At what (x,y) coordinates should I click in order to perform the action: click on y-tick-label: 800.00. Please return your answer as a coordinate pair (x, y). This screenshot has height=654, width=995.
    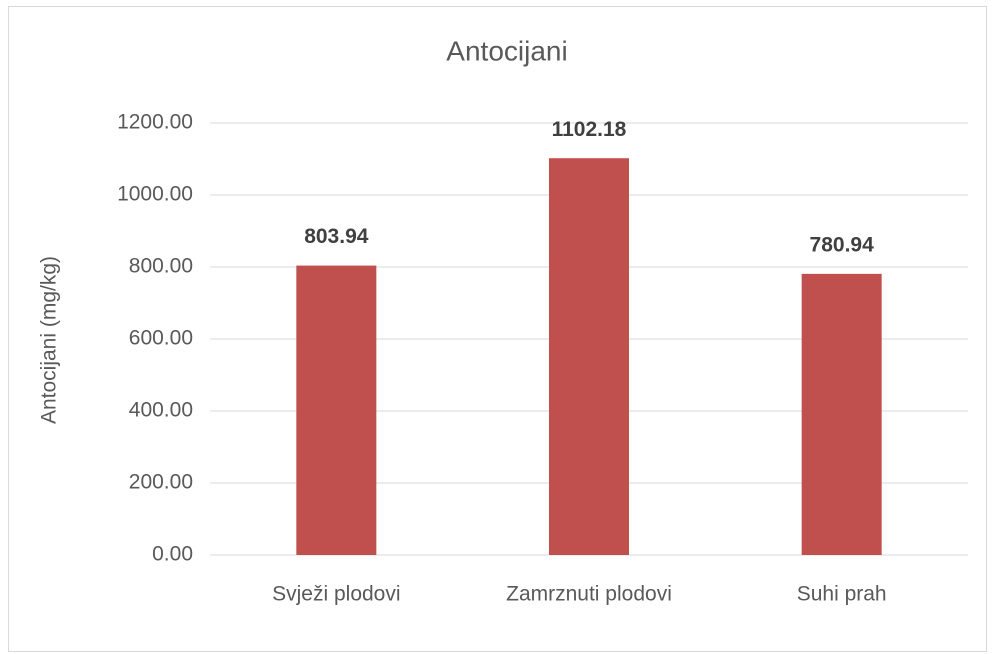
    Looking at the image, I should click on (161, 266).